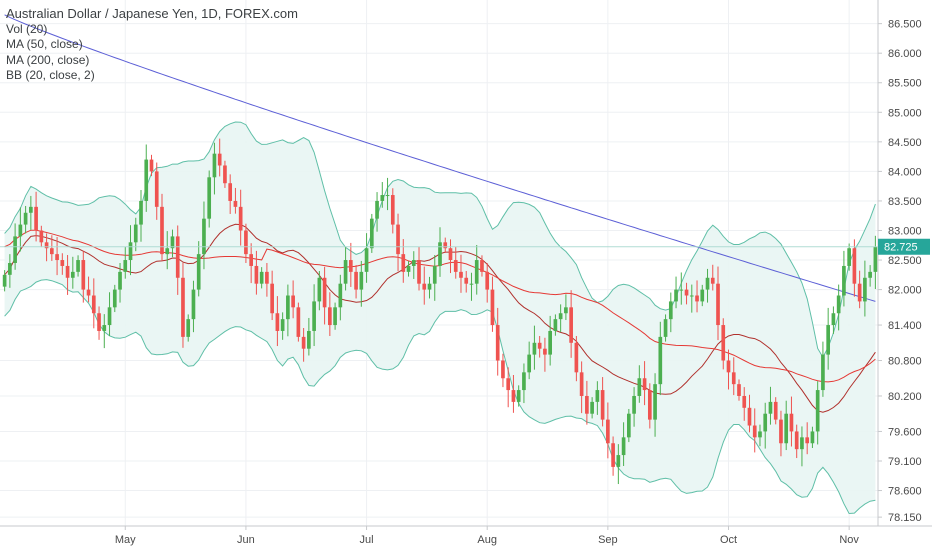  Describe the element at coordinates (901, 248) in the screenshot. I see `last-price-label: 82.725` at that location.